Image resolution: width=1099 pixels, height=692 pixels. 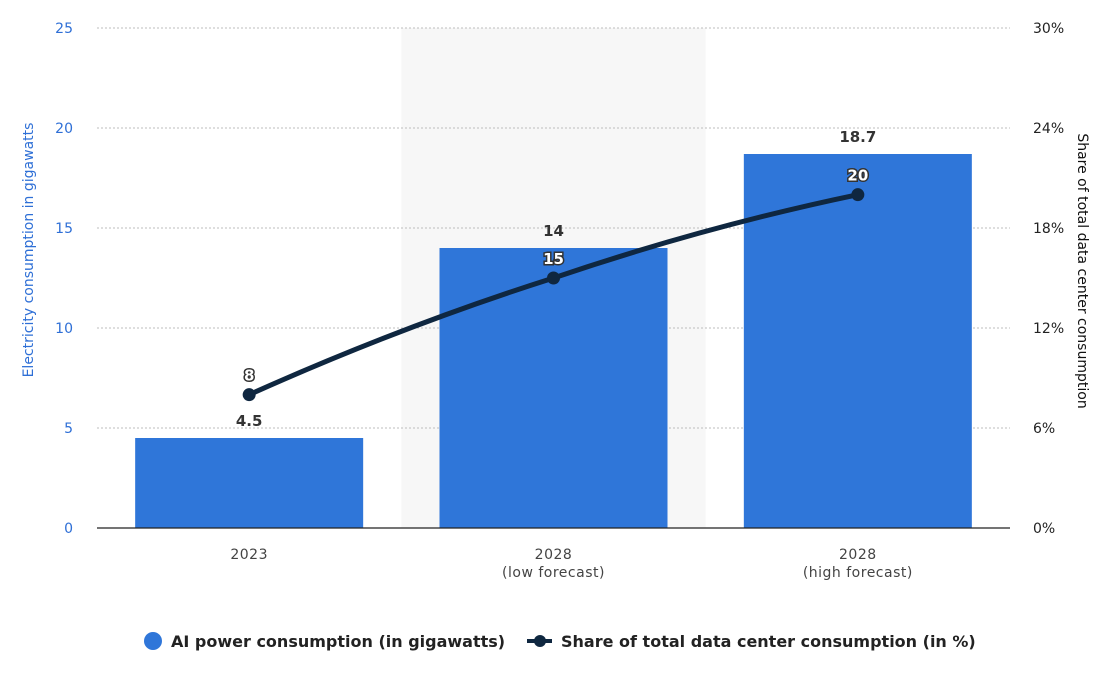 What do you see at coordinates (553, 573) in the screenshot?
I see `x-tick-label: (low forecast)` at bounding box center [553, 573].